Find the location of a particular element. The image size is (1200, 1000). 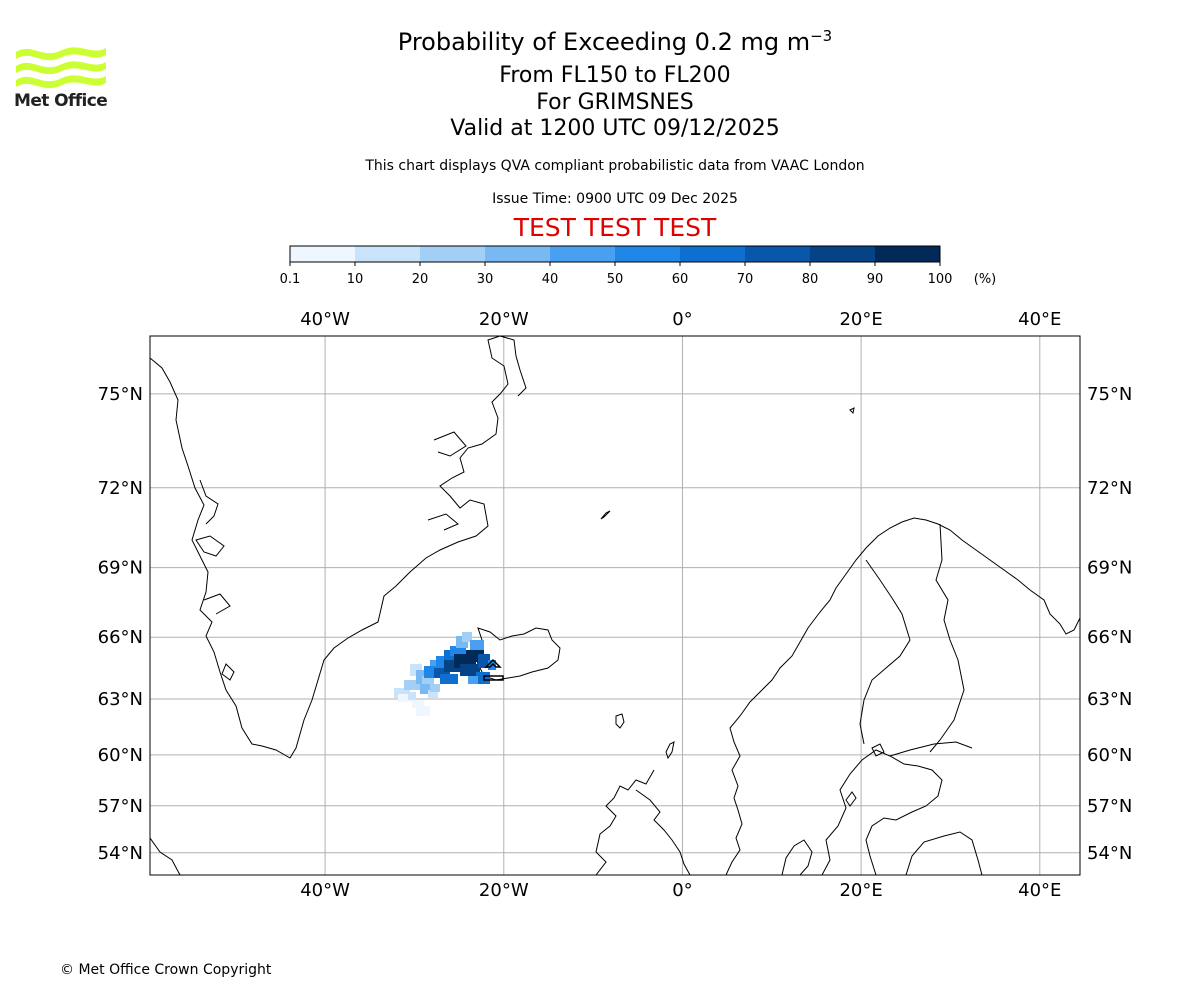

colorbar-tick-label: 100 is located at coordinates (940, 279).